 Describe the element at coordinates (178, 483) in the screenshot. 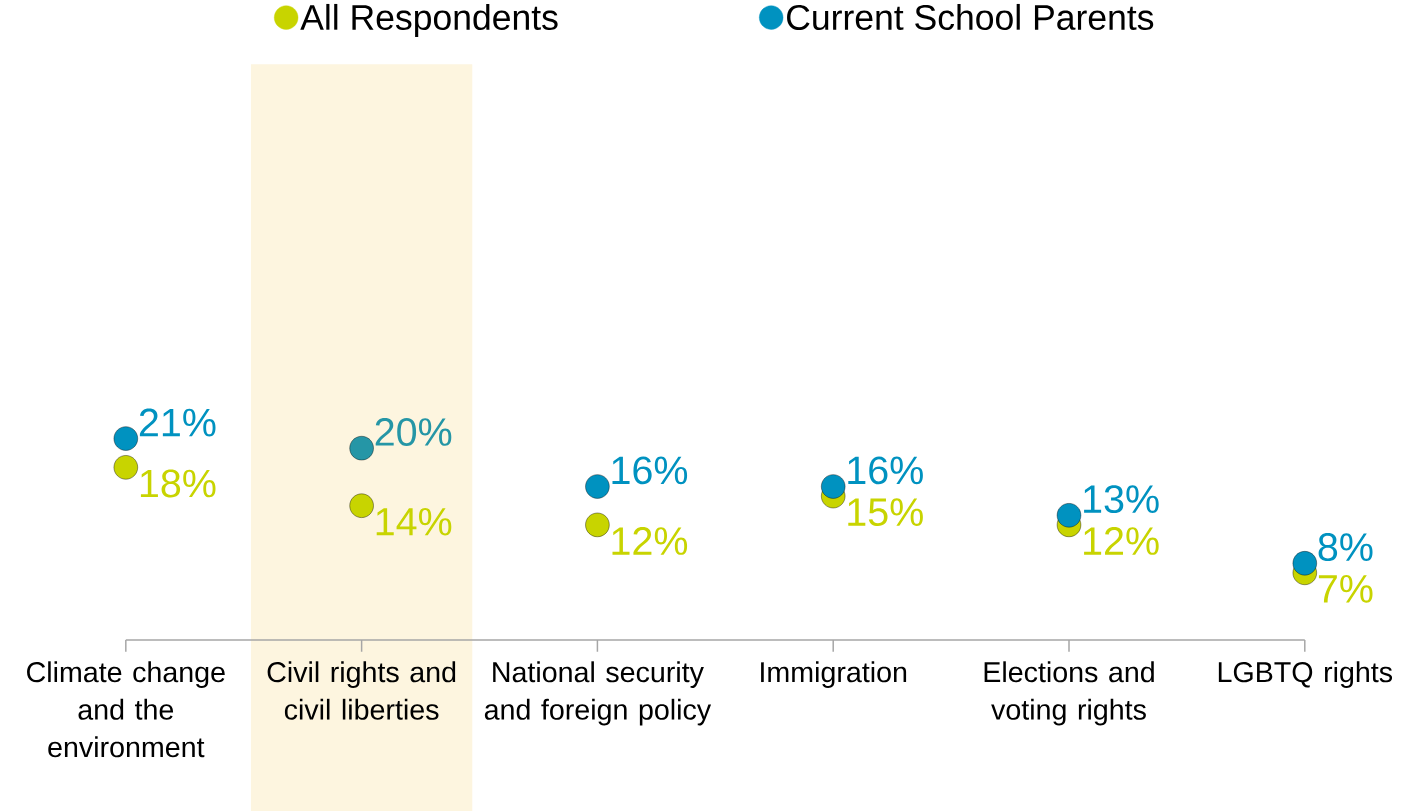

I see `data-label: 18%` at that location.